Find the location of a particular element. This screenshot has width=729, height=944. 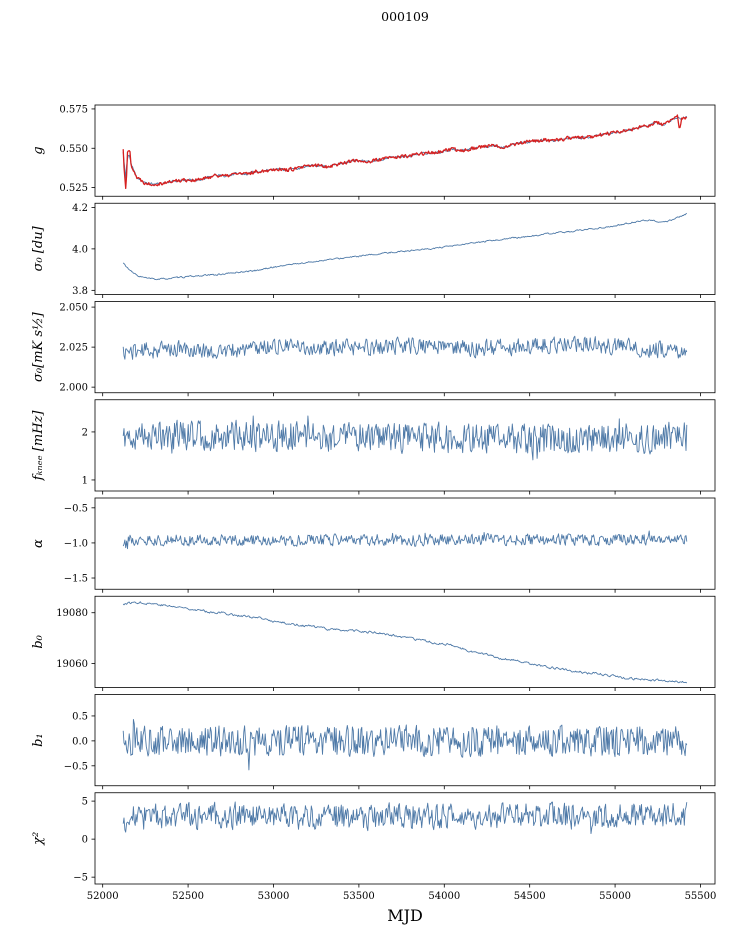

y-tick-label: 19080 is located at coordinates (72, 613).